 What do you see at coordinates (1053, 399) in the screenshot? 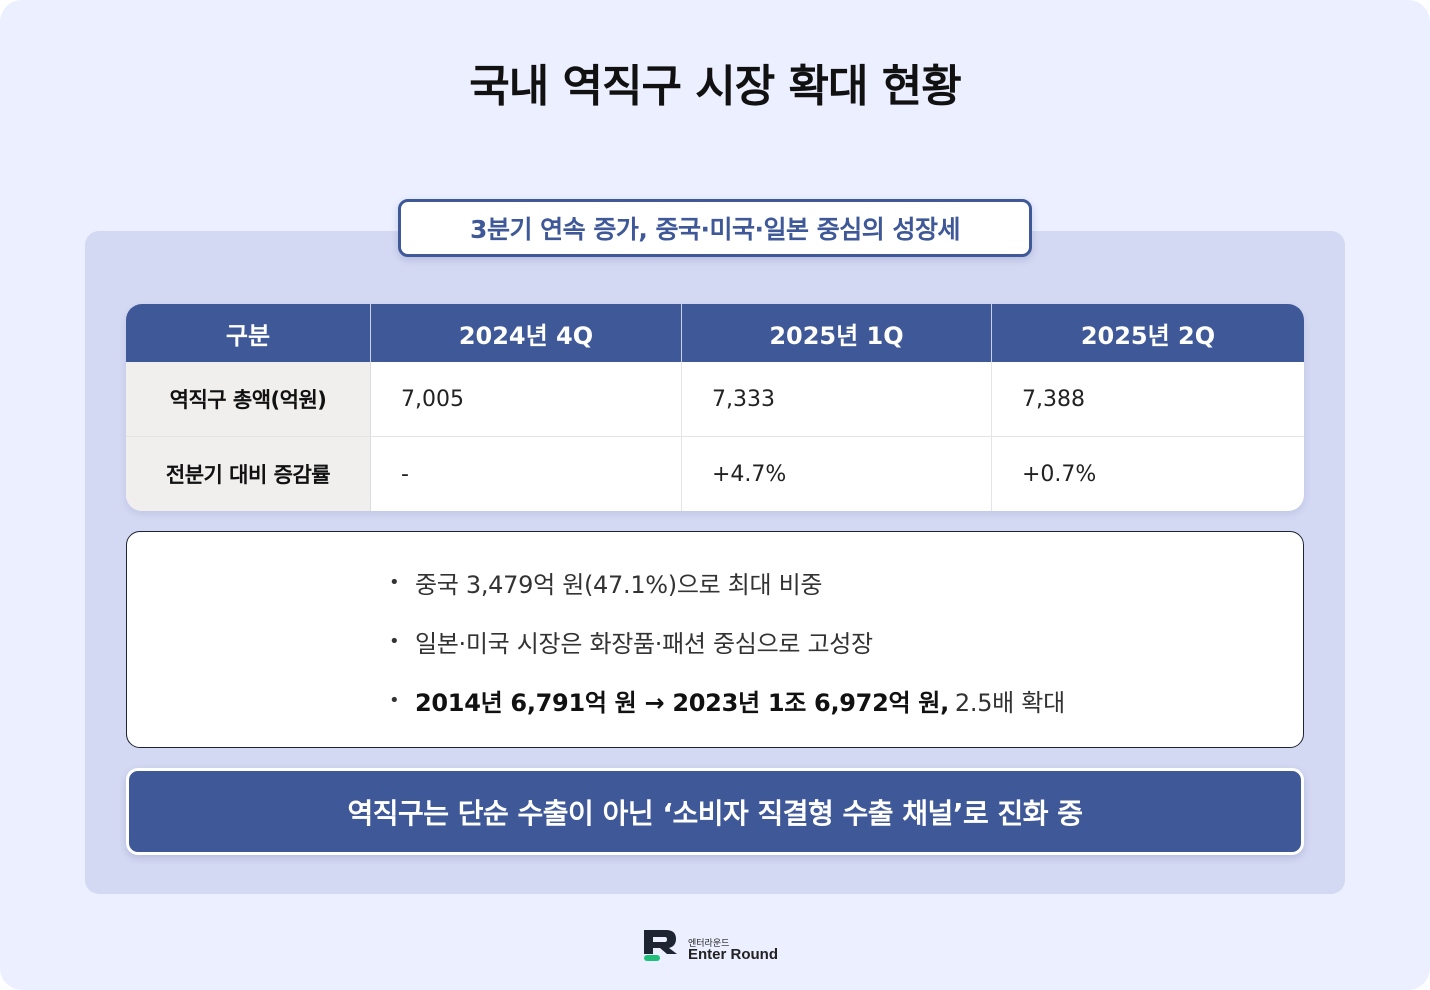
I see `table-cell: 7,388` at bounding box center [1053, 399].